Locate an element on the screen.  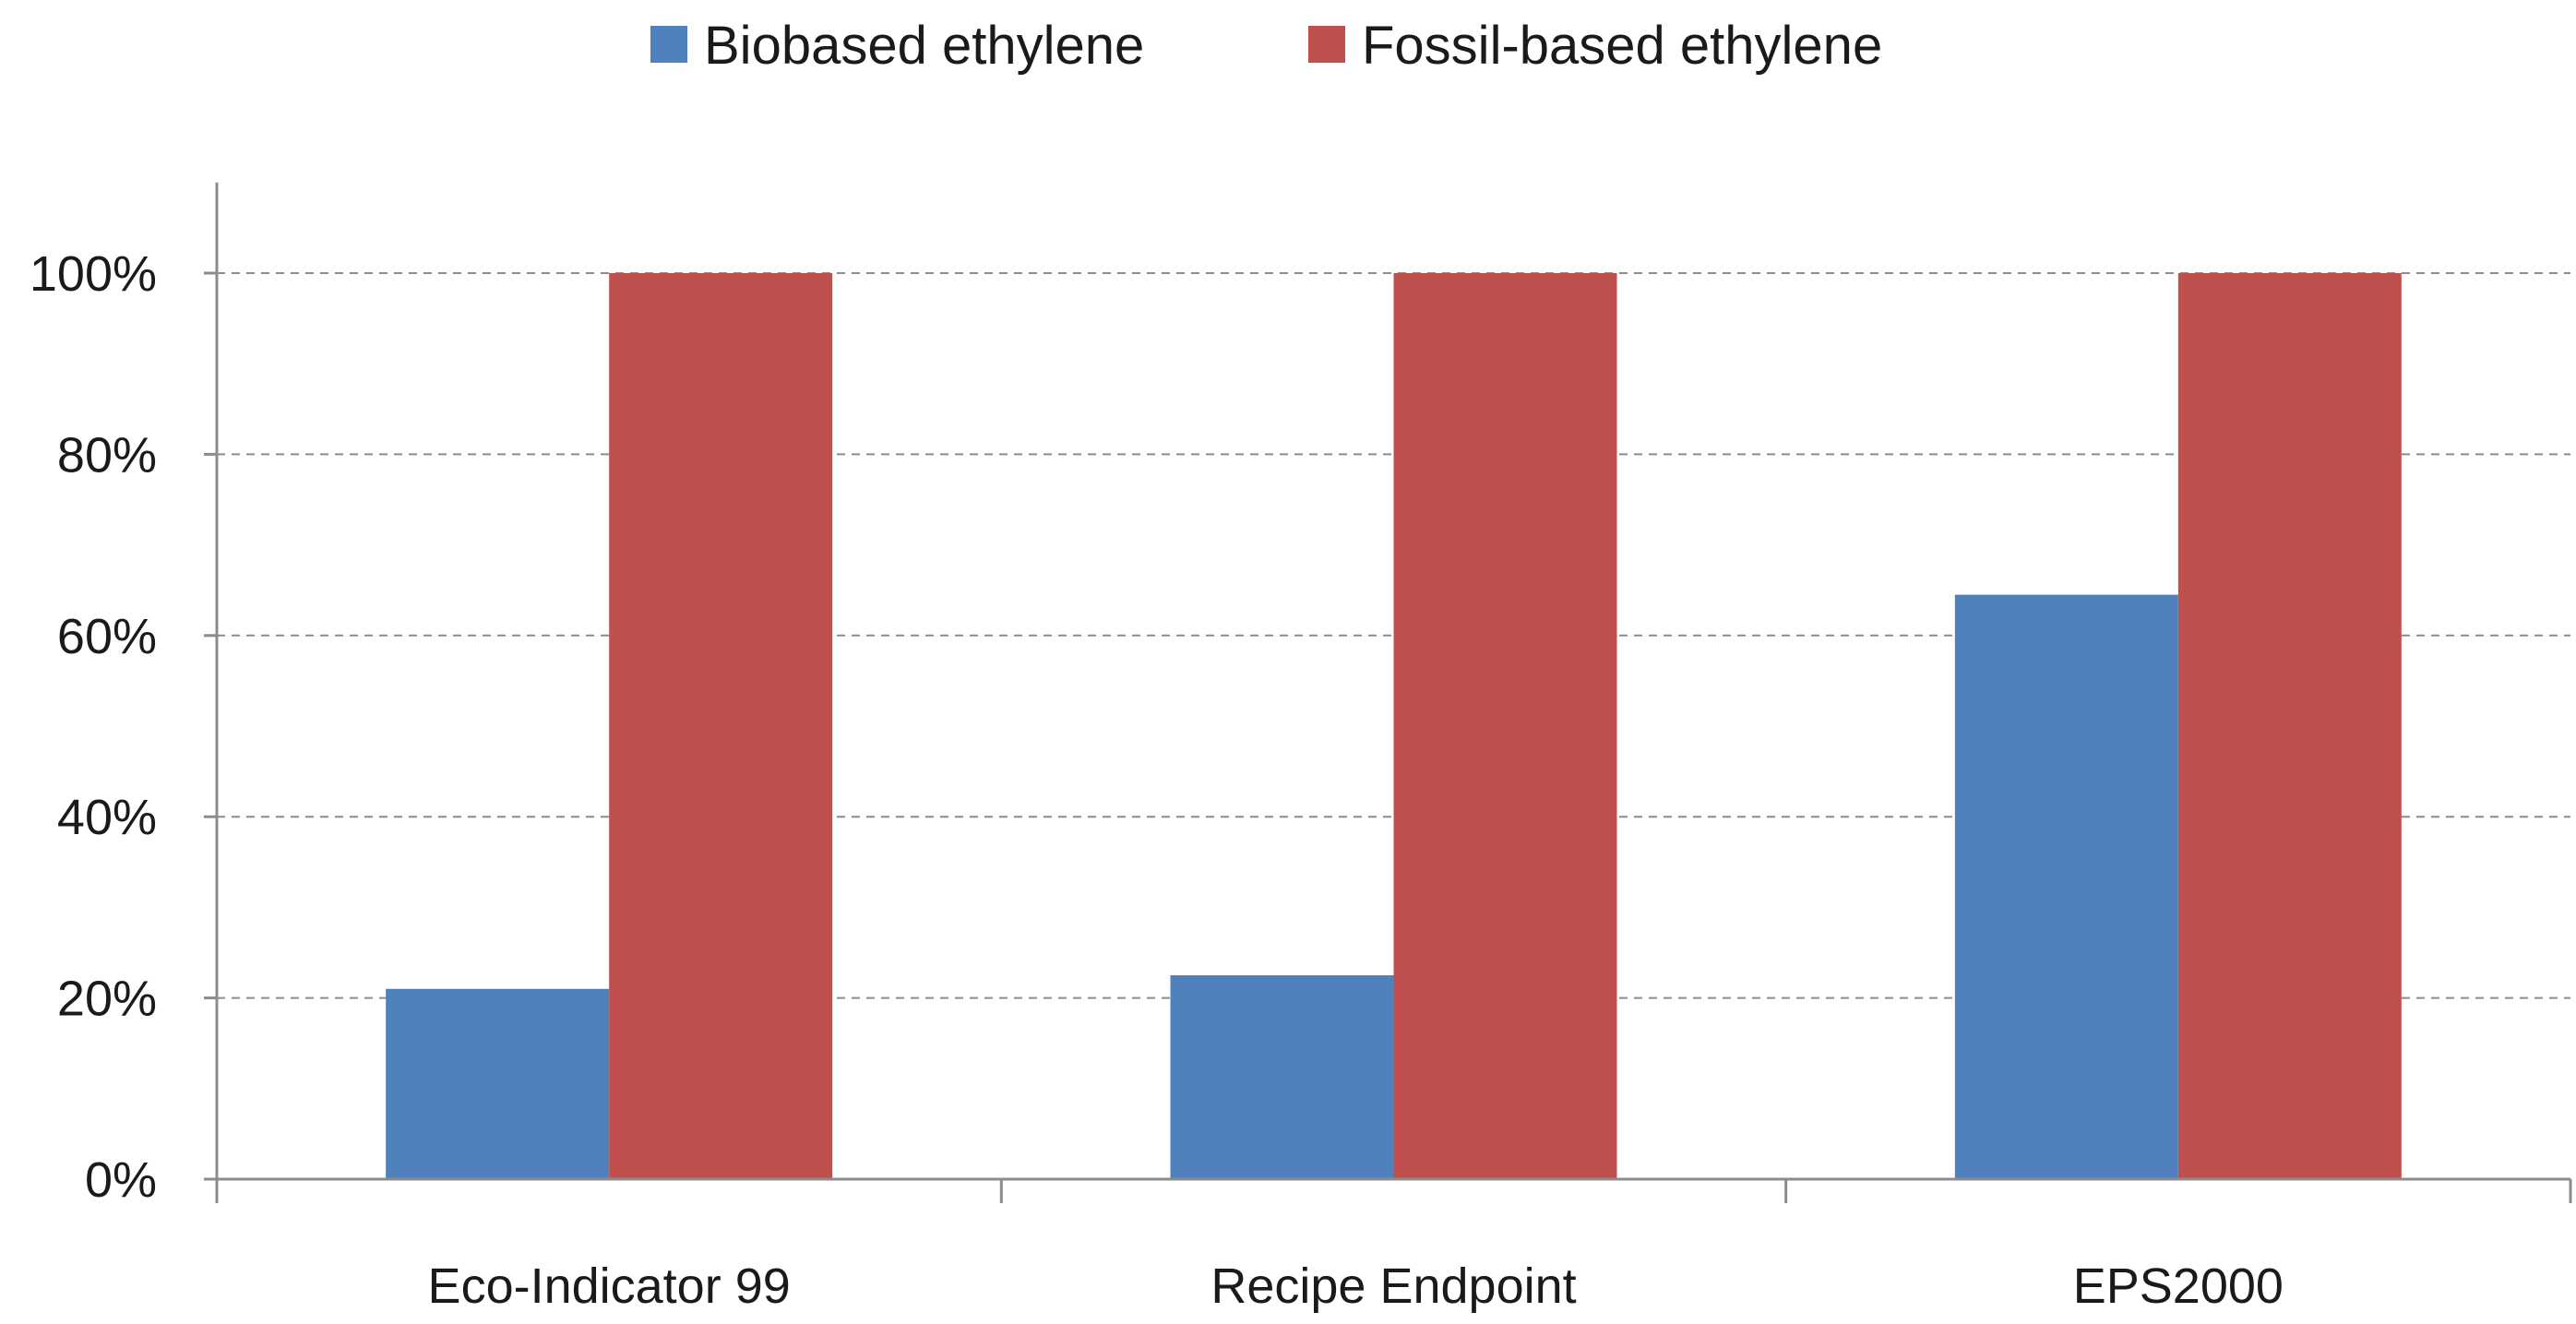
legend-swatch-fossil is located at coordinates (1326, 44).